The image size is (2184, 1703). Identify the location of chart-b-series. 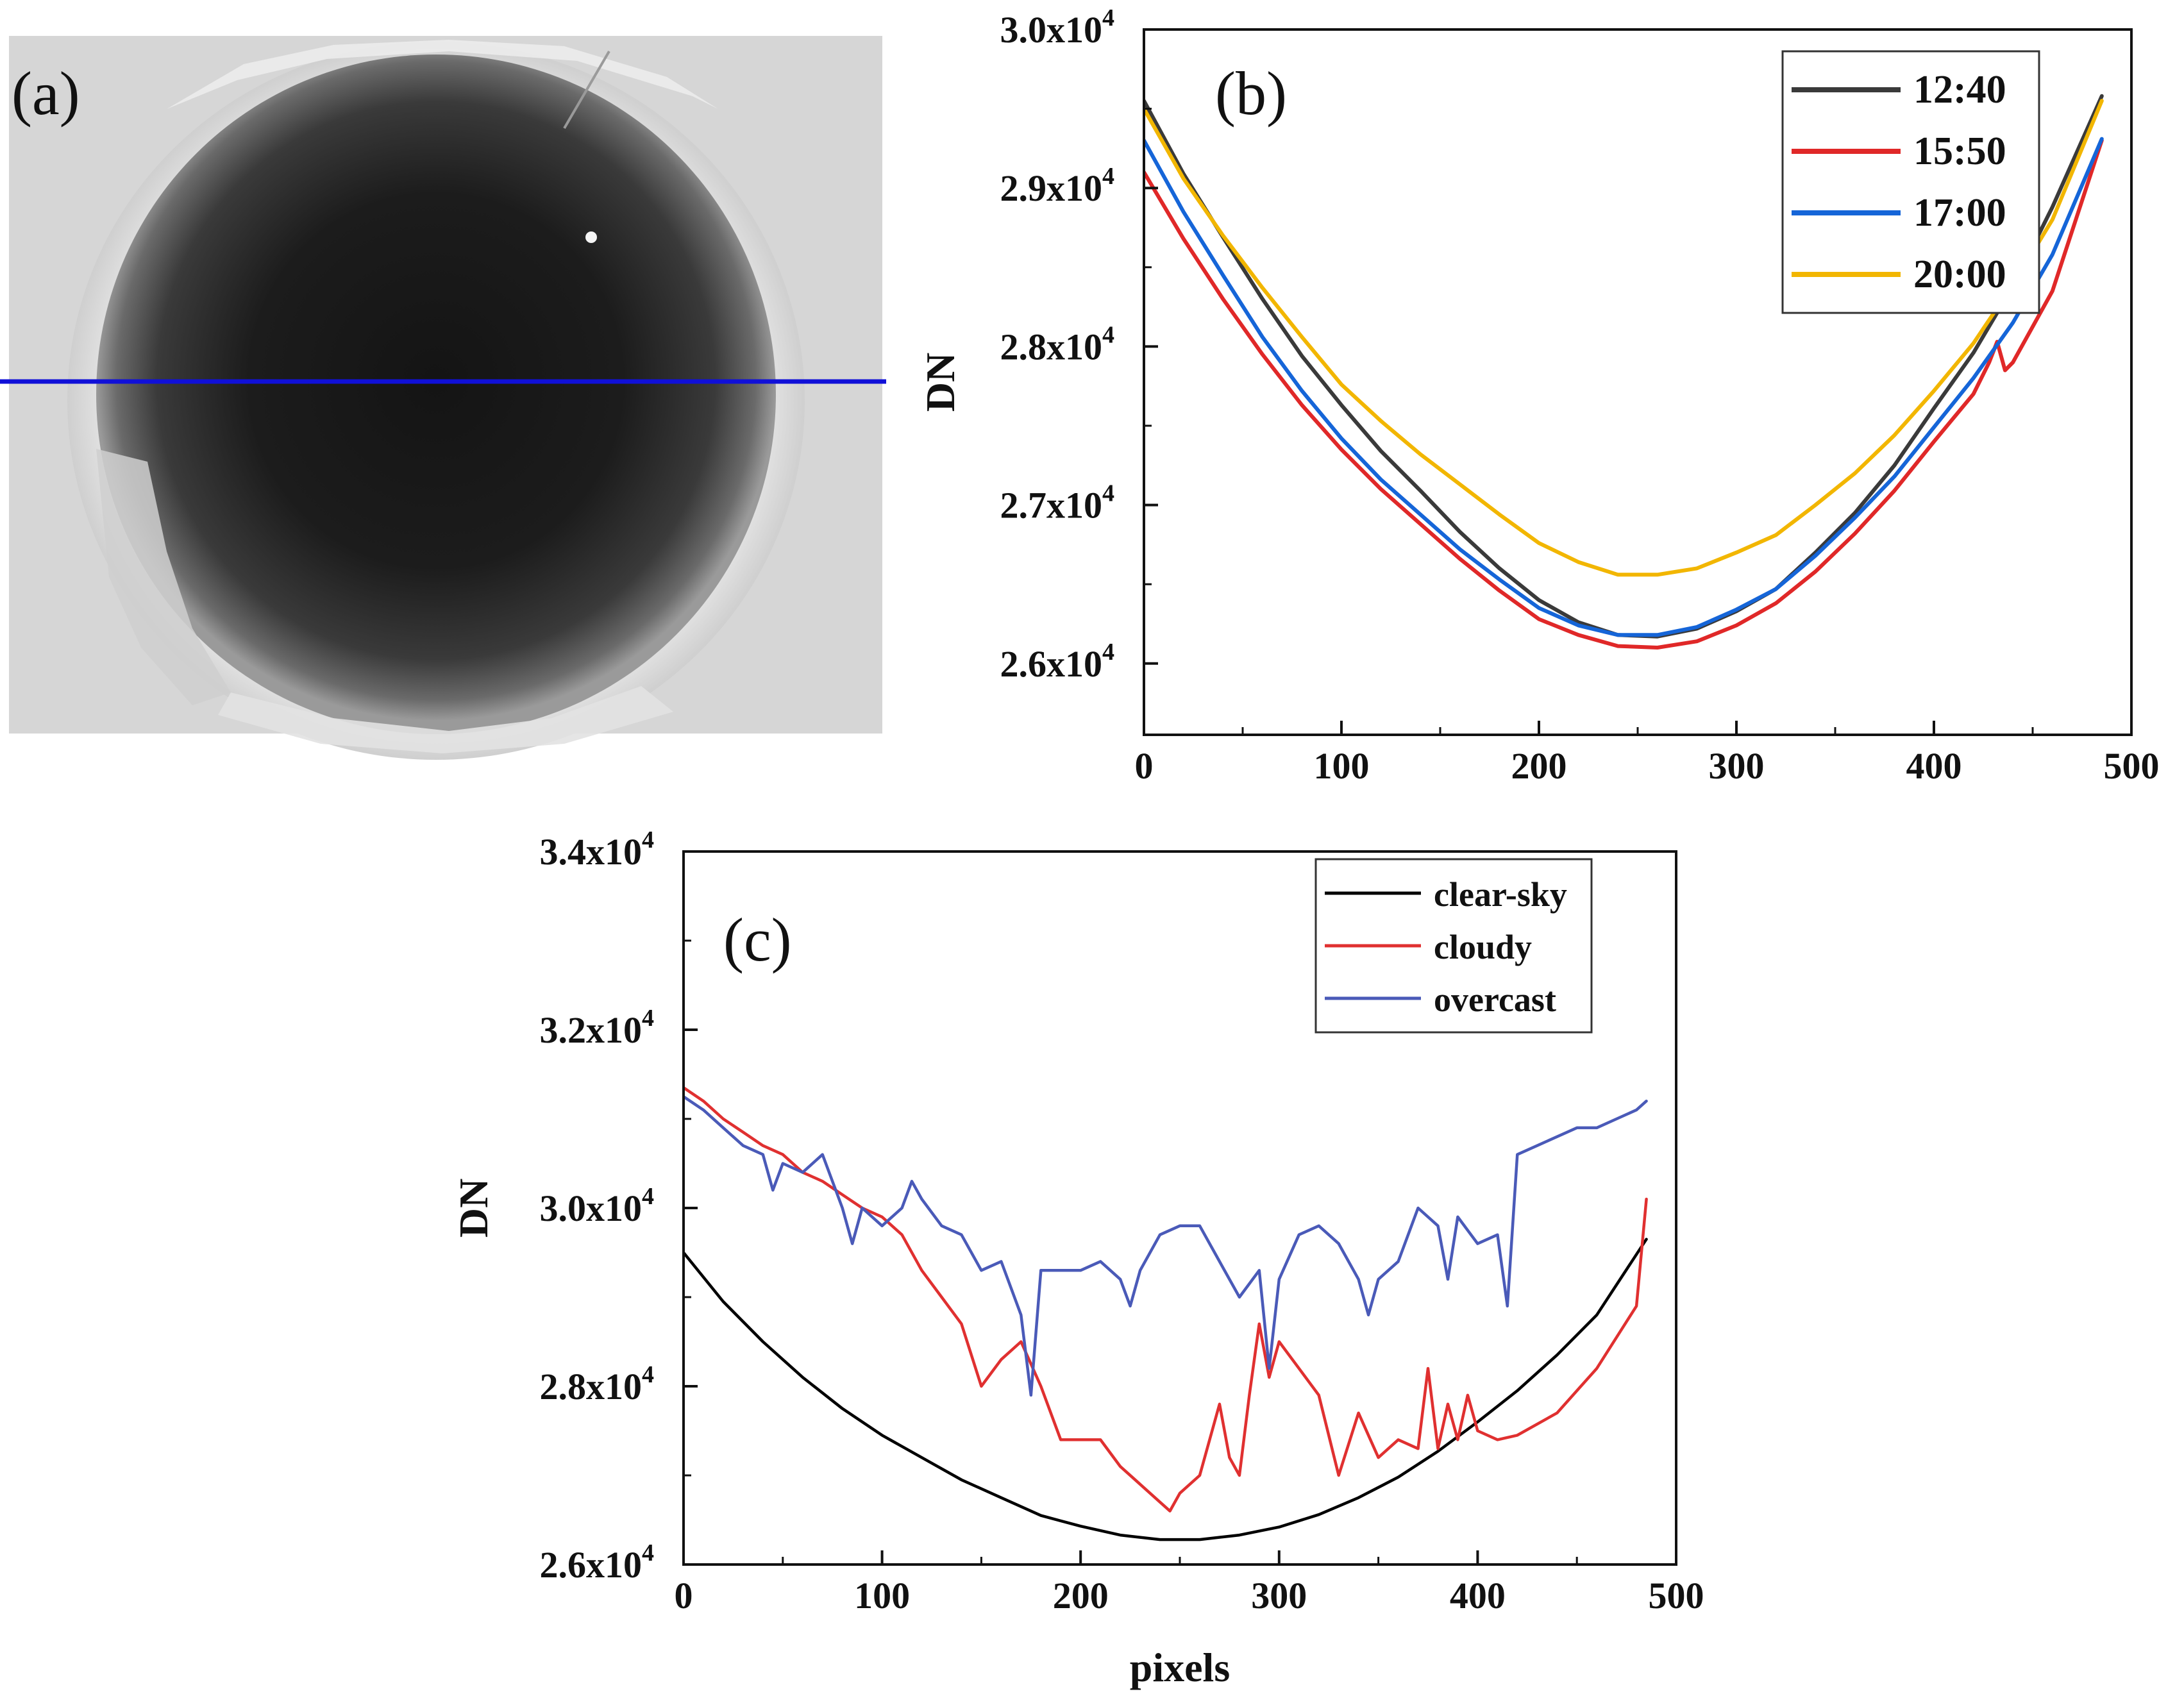
(1624, 372).